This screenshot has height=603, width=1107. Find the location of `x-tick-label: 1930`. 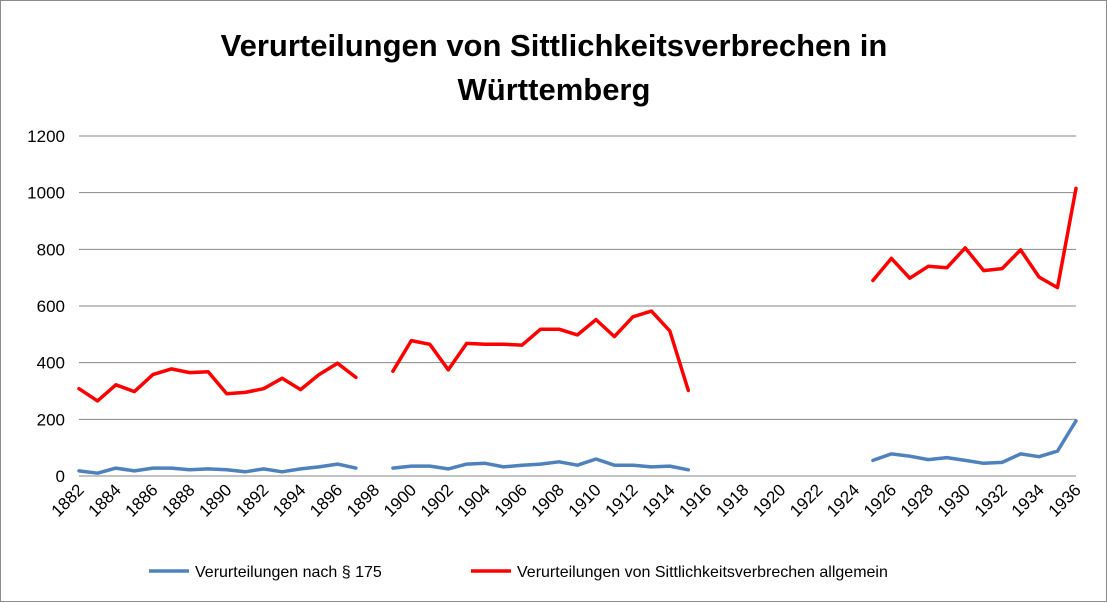

x-tick-label: 1930 is located at coordinates (954, 500).